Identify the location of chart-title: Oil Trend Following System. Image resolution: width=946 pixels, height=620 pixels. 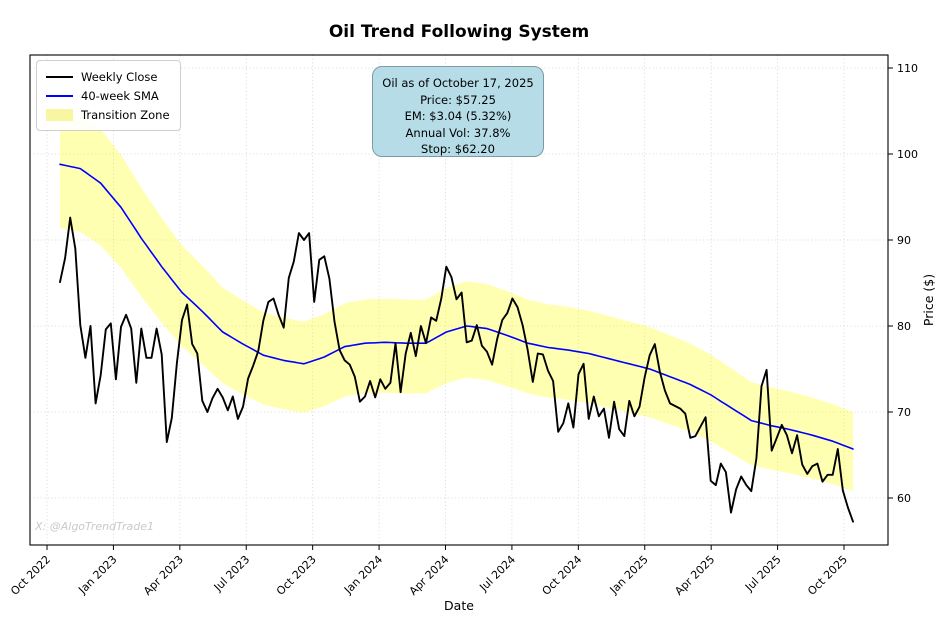
(459, 32).